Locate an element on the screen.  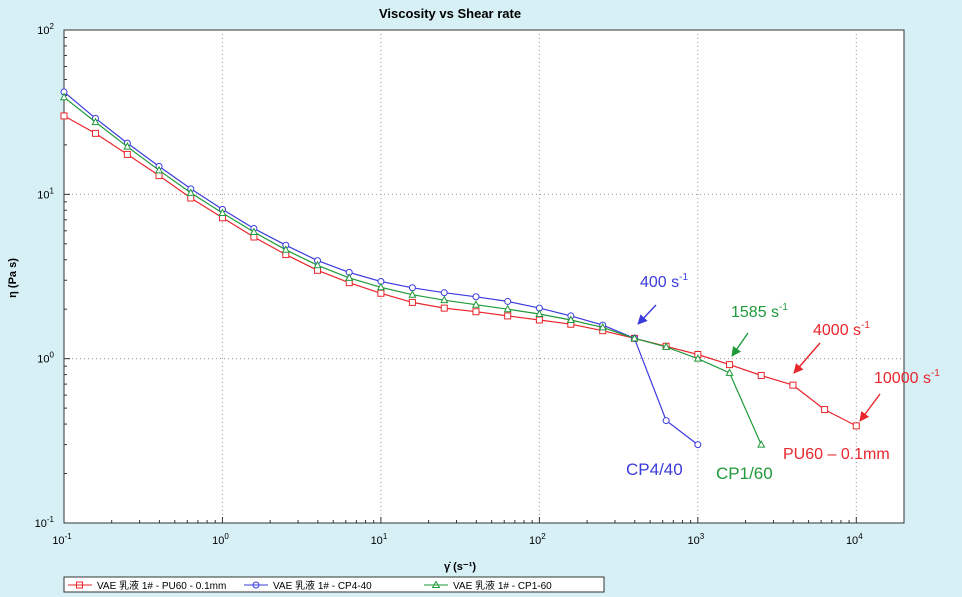
annotation-1585: 1585 s-1 is located at coordinates (759, 311).